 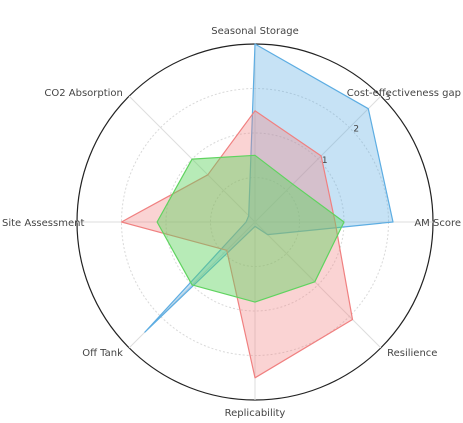 I want to click on axis-label: Cost-effectiveness gap, so click(x=404, y=93).